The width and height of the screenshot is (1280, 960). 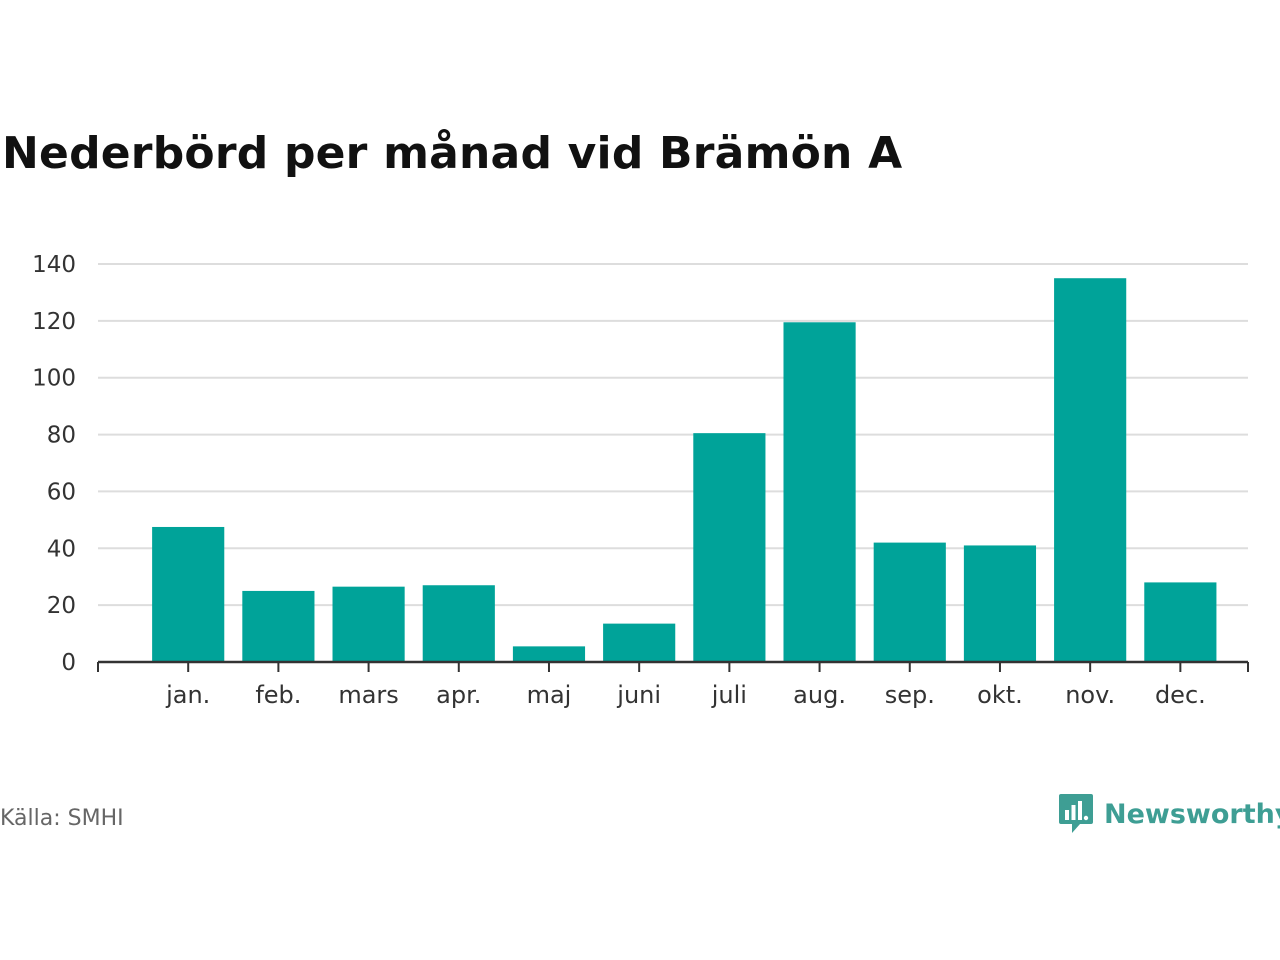 What do you see at coordinates (452, 153) in the screenshot?
I see `chart-title: Nederbörd per månad vid Brämön A` at bounding box center [452, 153].